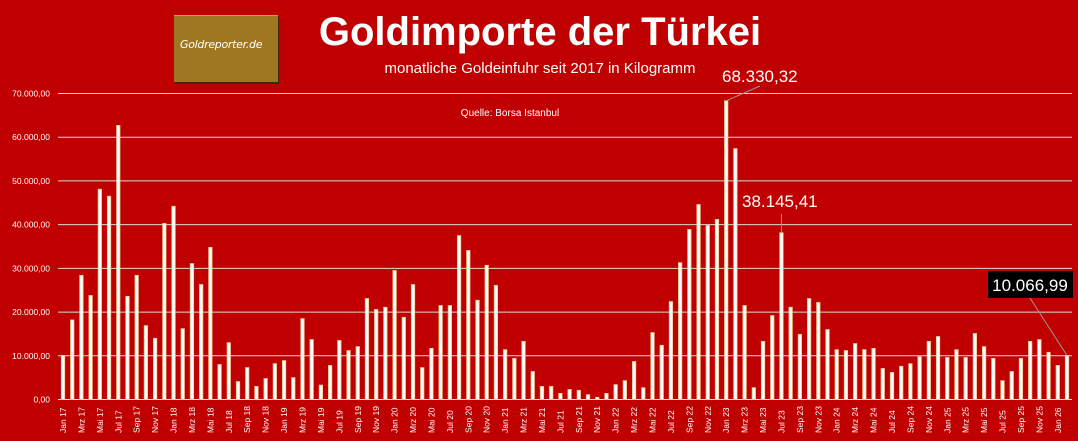  What do you see at coordinates (855, 420) in the screenshot?
I see `x-tick-label: Mrz 24` at bounding box center [855, 420].